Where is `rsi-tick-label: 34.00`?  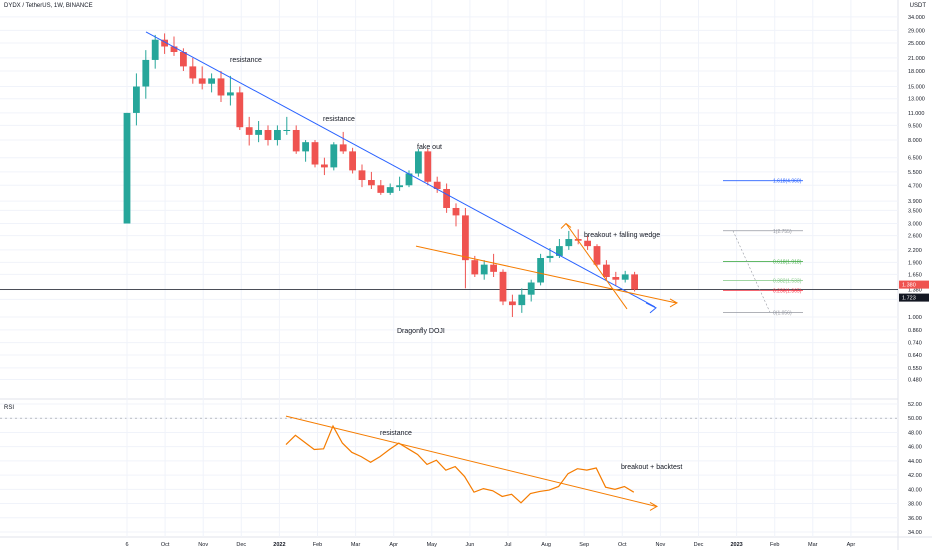
rsi-tick-label: 34.00 is located at coordinates (915, 533).